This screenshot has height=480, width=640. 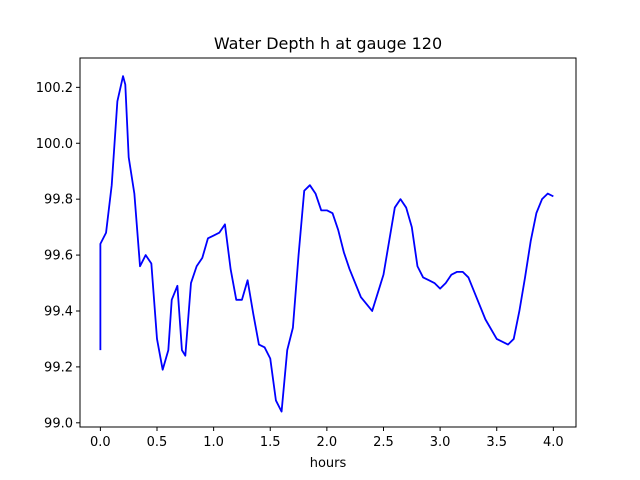 What do you see at coordinates (383, 442) in the screenshot?
I see `x-tick-label: 2.5` at bounding box center [383, 442].